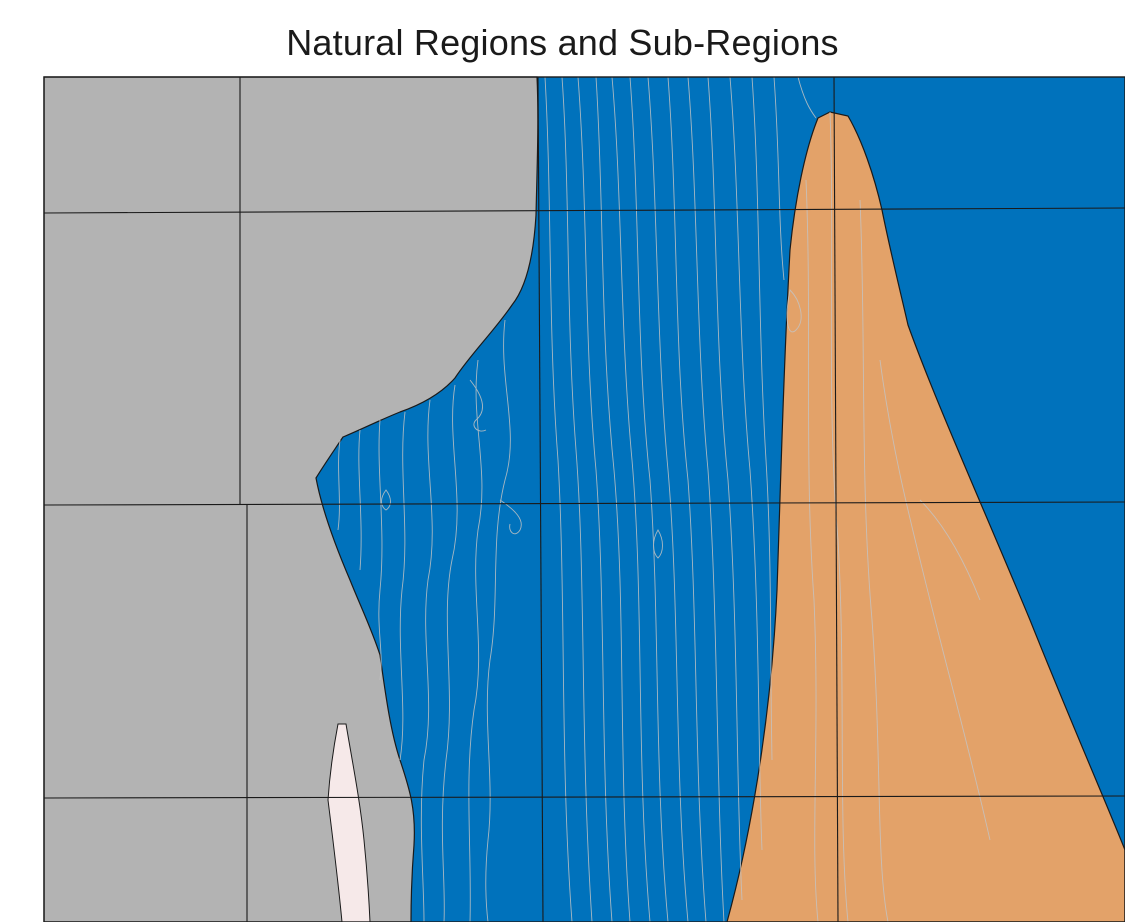 This screenshot has height=922, width=1125. I want to click on map-title: Natural Regions and Sub-Regions, so click(562, 42).